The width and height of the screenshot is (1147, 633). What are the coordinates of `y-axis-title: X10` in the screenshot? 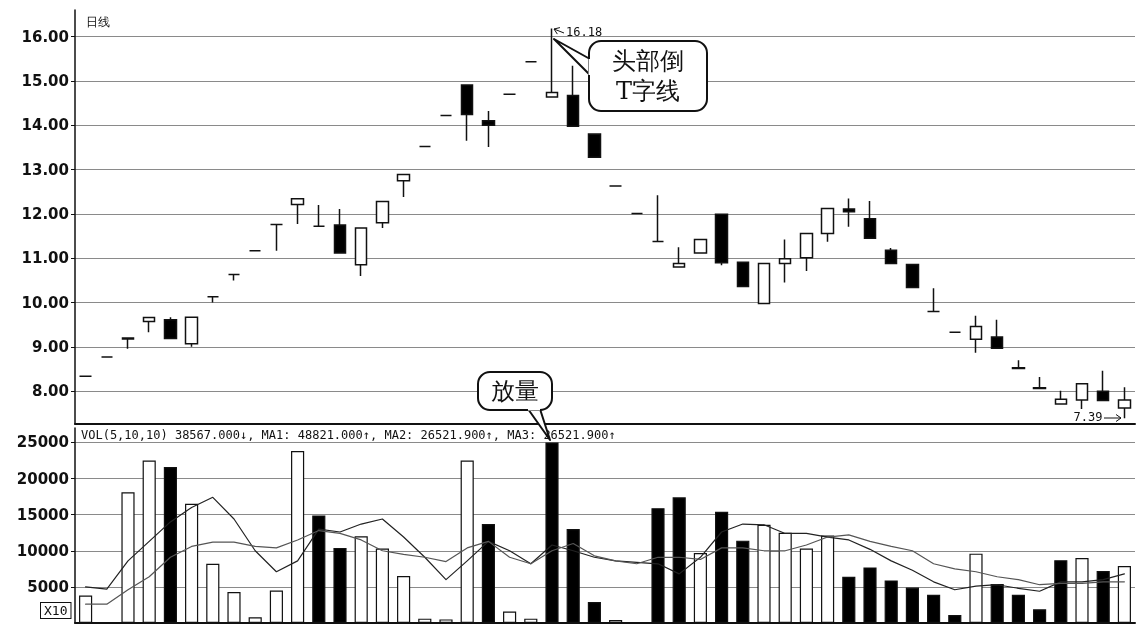 It's located at (56, 610).